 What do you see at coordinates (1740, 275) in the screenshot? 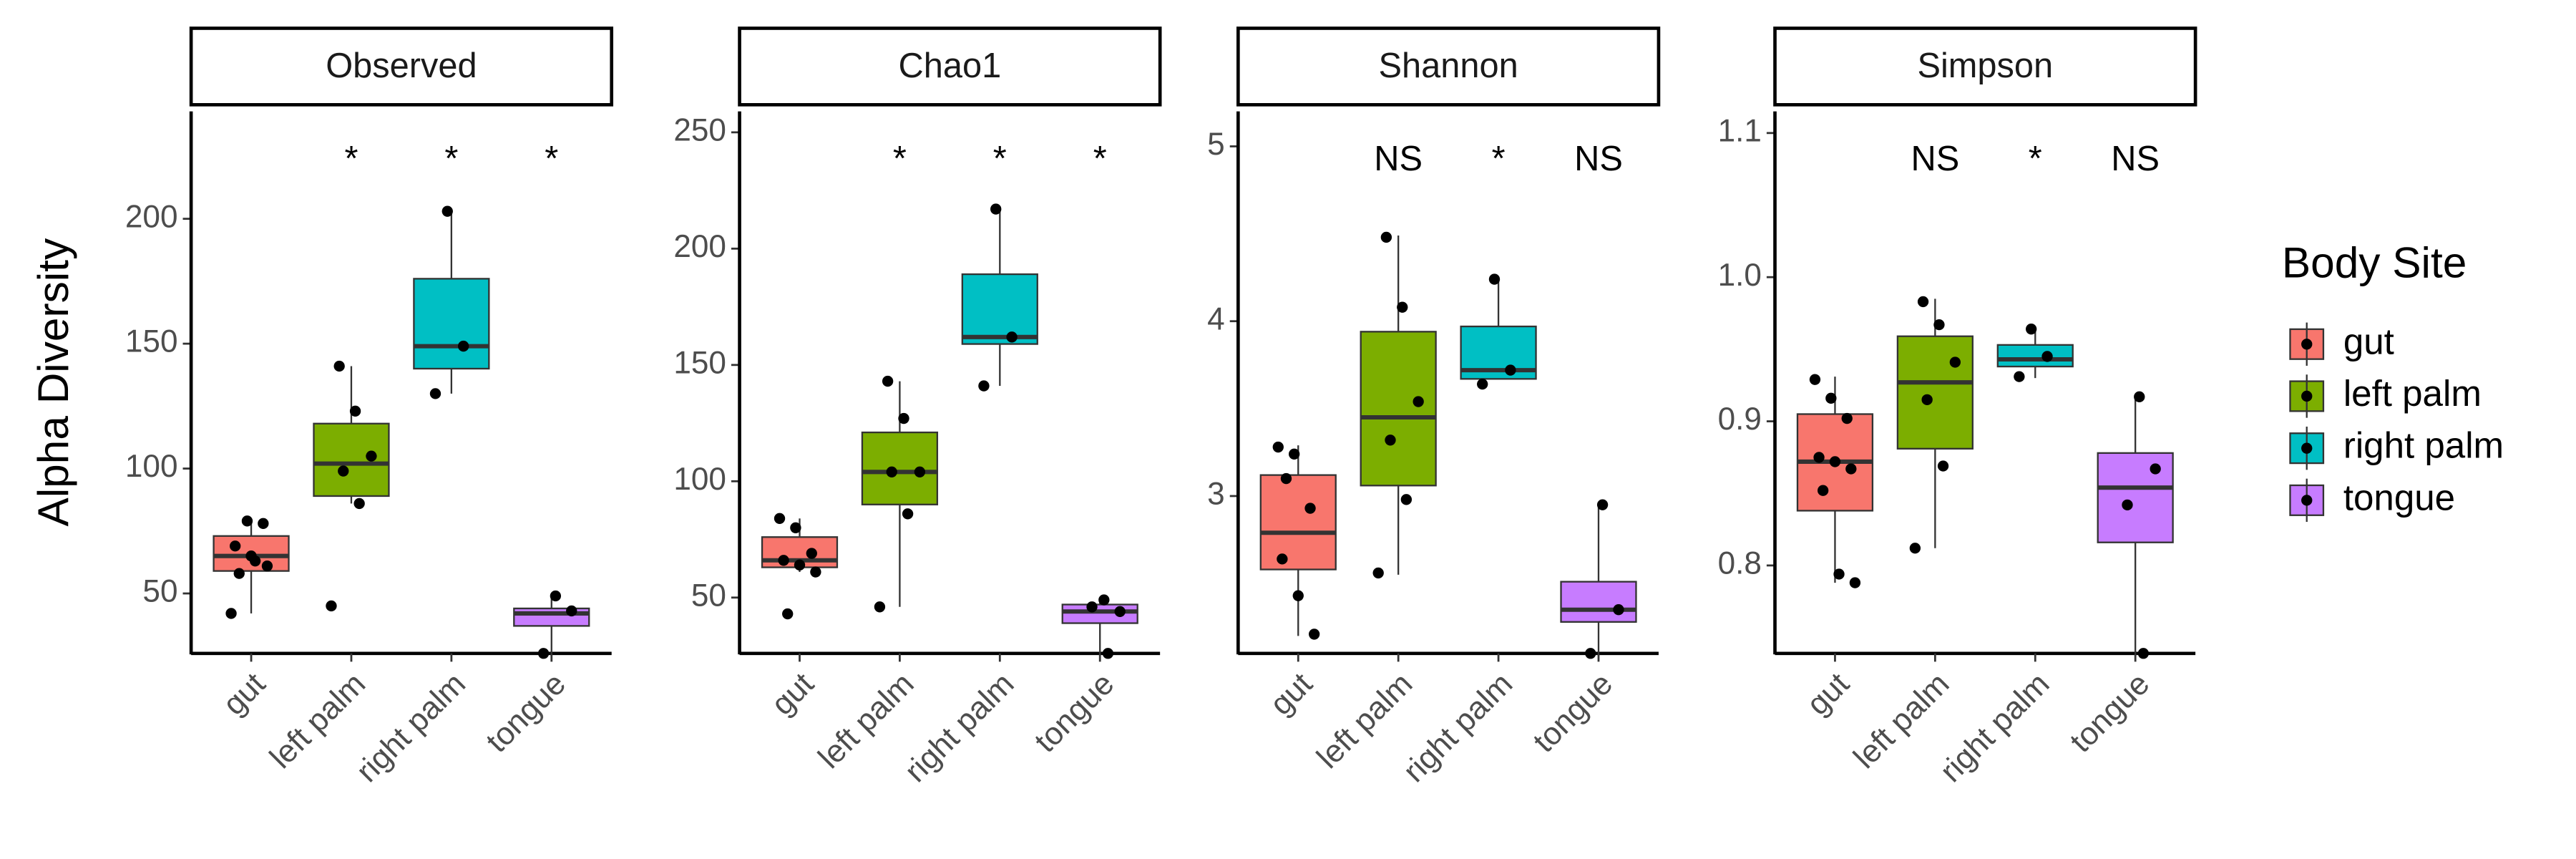
I see `y-tick-label: 1.0` at bounding box center [1740, 275].